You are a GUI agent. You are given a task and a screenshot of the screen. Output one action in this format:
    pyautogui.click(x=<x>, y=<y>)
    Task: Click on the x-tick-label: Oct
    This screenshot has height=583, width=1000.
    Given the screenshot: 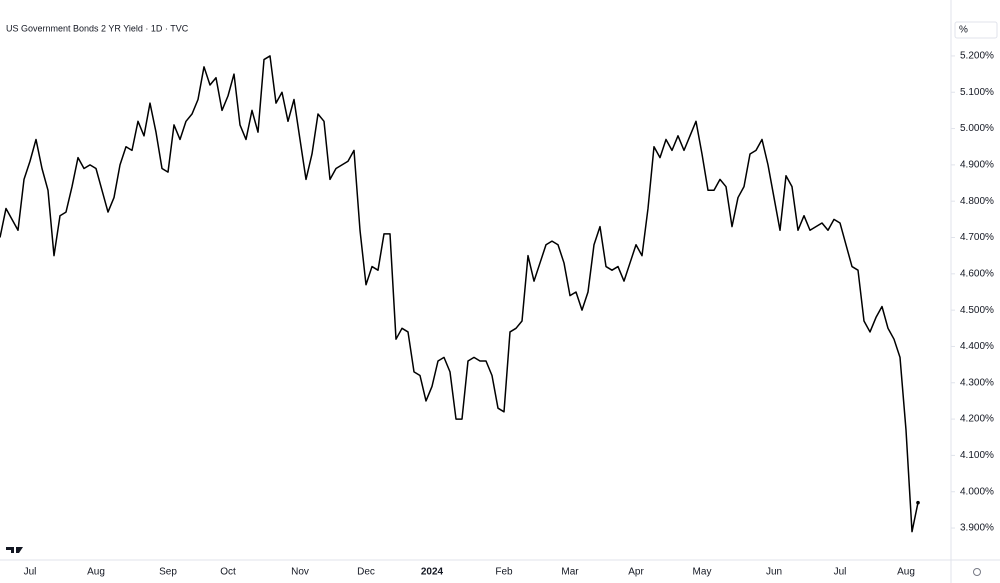 What is the action you would take?
    pyautogui.click(x=228, y=572)
    